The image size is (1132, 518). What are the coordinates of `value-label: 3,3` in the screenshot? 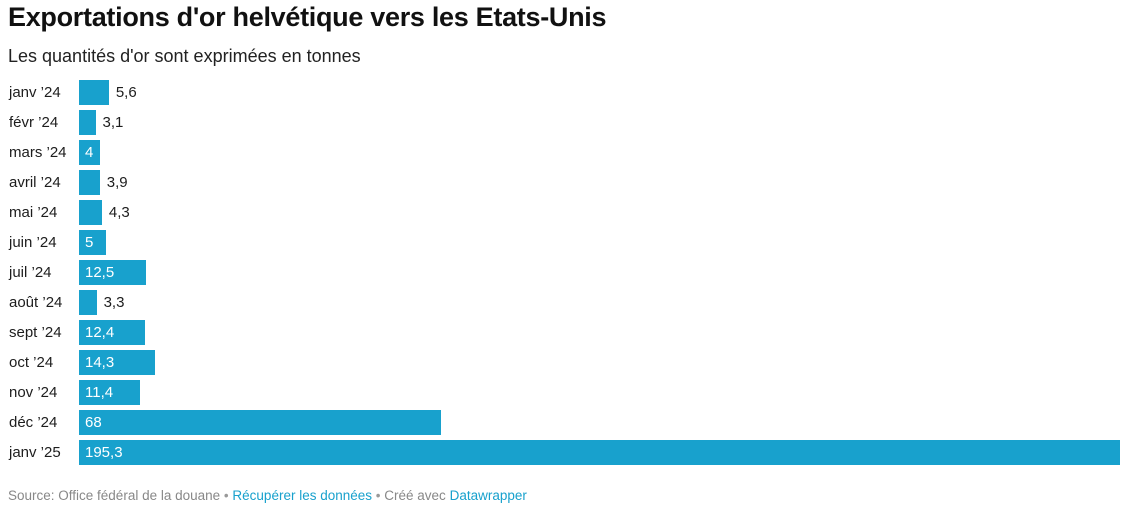 It's located at (114, 302).